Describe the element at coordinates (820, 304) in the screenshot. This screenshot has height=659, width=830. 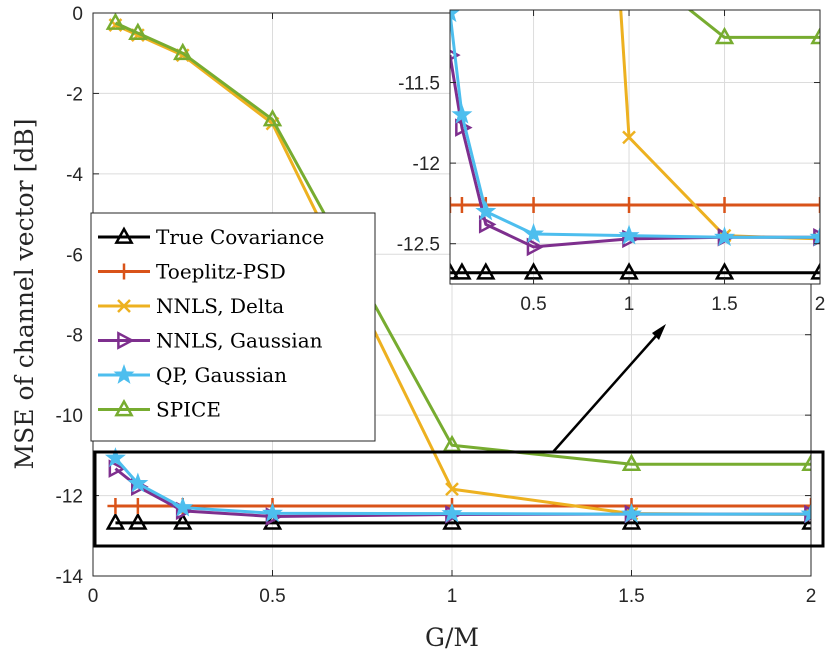
I see `inset-xtick-label-3: 2` at that location.